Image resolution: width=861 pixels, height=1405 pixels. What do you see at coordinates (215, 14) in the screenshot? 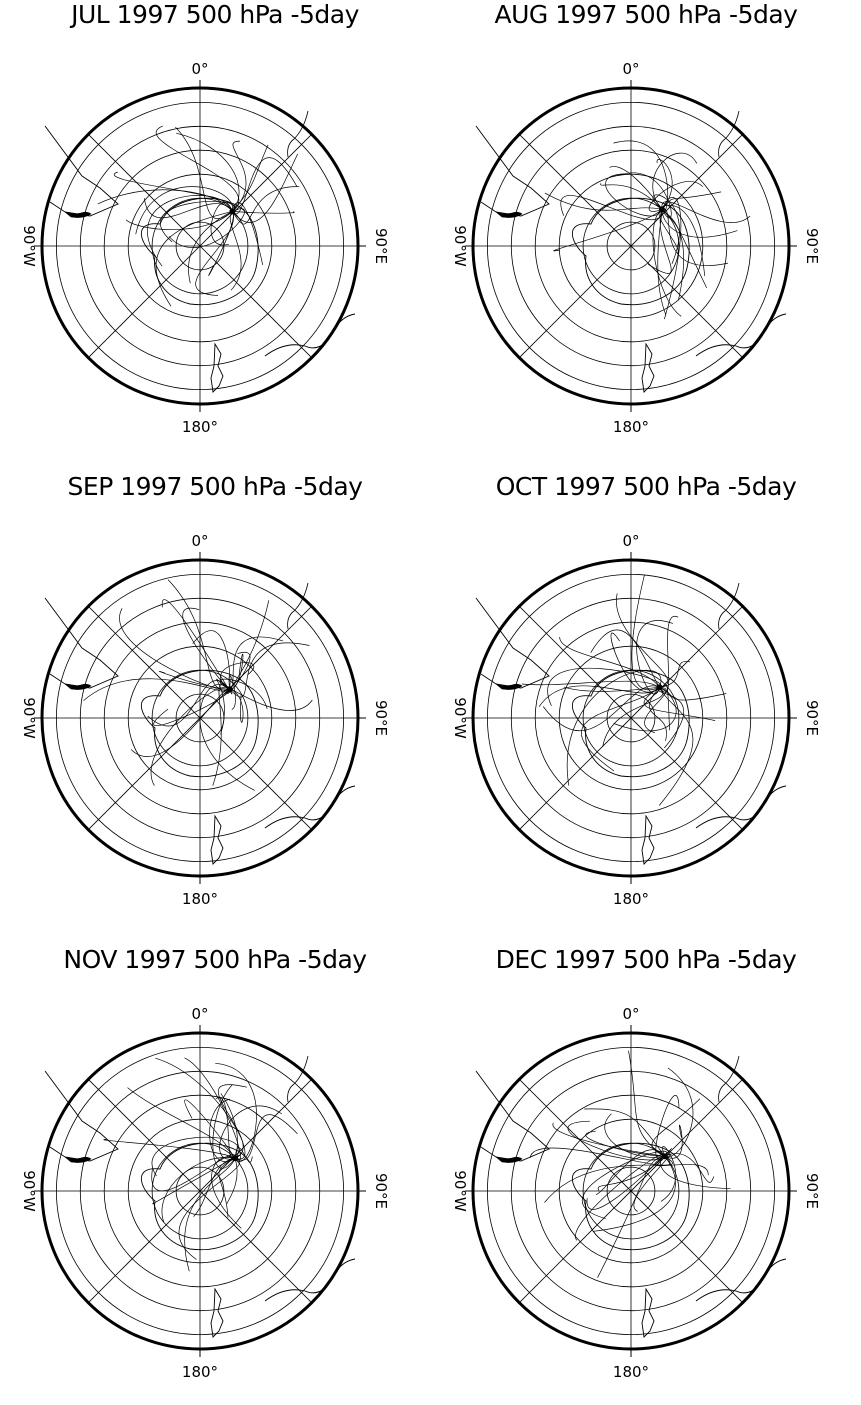
I see `panel-title: JUL 1997 500 hPa -5day` at bounding box center [215, 14].